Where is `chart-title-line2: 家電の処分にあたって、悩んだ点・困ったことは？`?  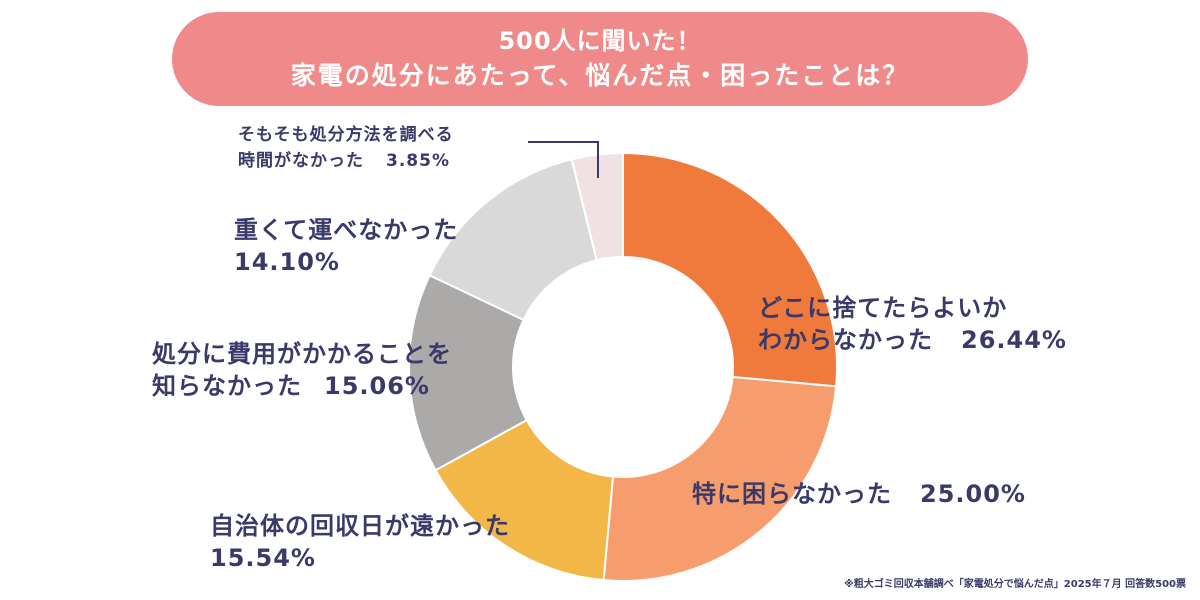
chart-title-line2: 家電の処分にあたって、悩んだ点・困ったことは？ is located at coordinates (600, 75).